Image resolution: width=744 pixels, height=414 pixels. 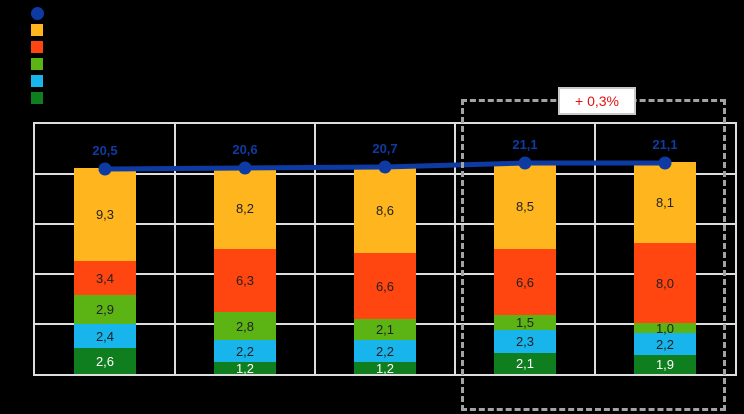 I want to click on bar-segment-label: 6,3, so click(x=245, y=280).